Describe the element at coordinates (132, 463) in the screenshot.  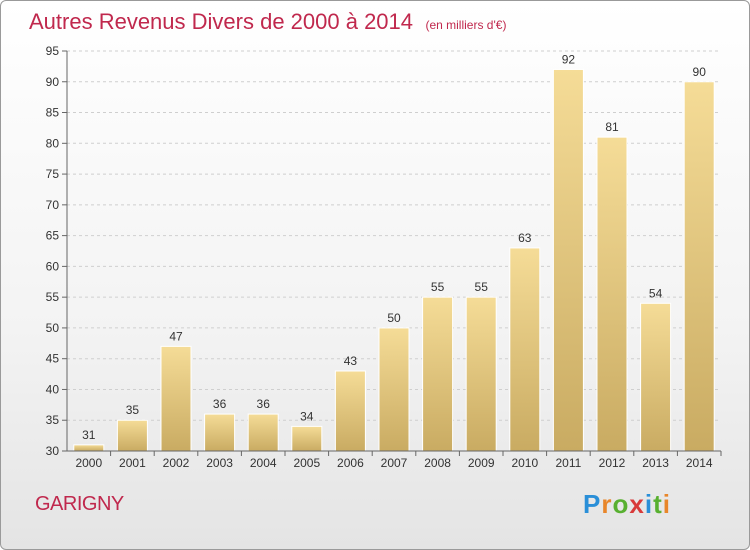
I see `x-tick-label: 2001` at that location.